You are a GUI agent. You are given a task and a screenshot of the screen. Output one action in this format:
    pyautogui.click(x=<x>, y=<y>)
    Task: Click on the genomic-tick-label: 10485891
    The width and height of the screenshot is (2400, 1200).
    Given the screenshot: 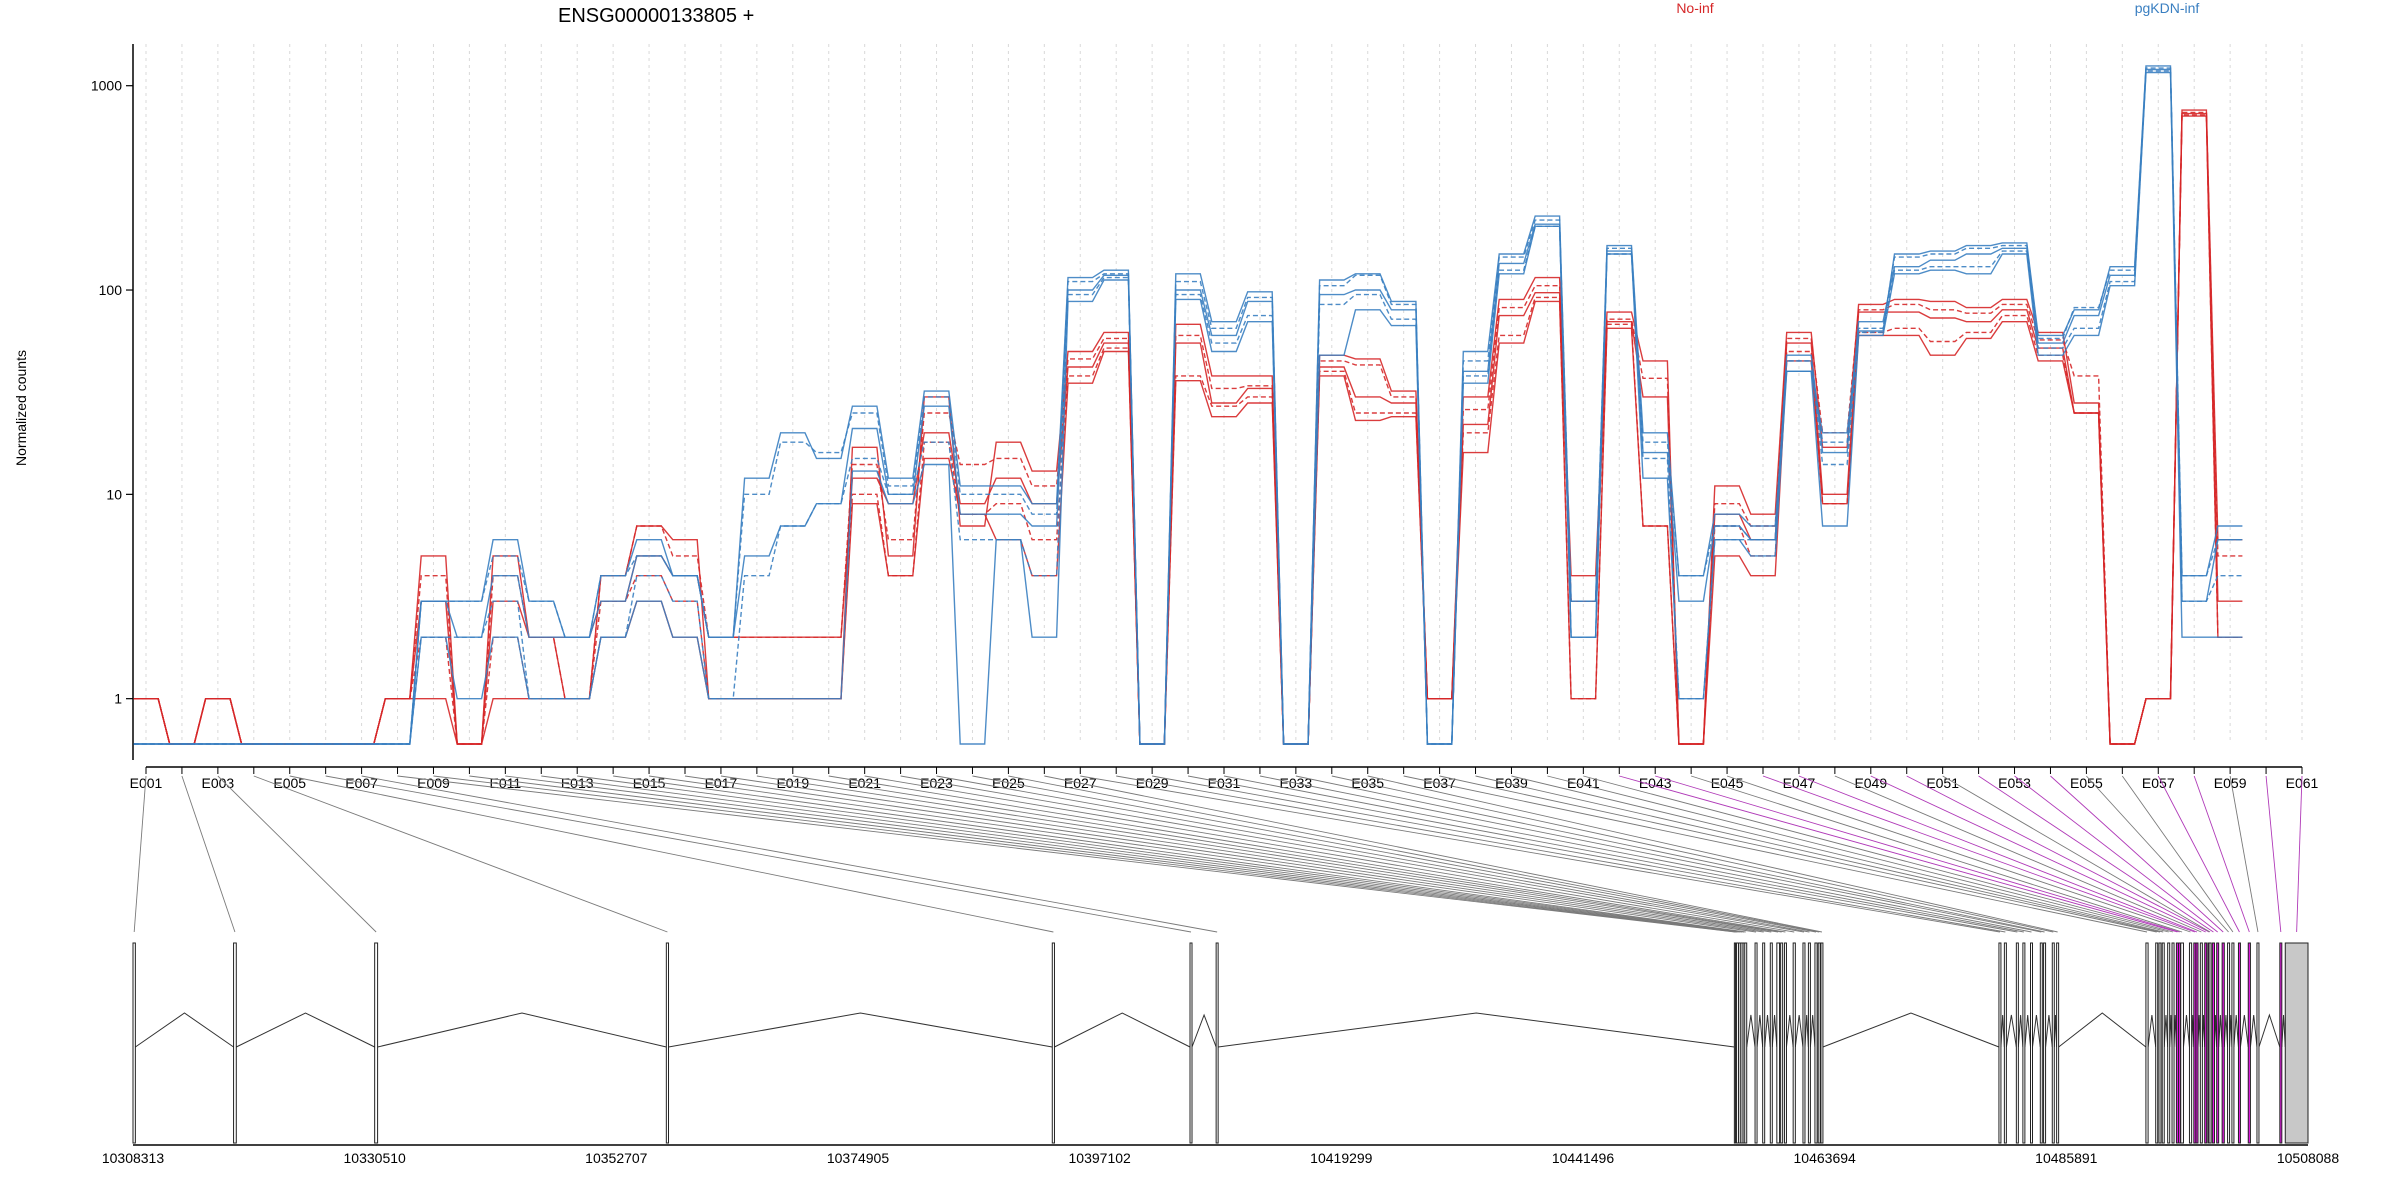 What is the action you would take?
    pyautogui.click(x=2066, y=1158)
    